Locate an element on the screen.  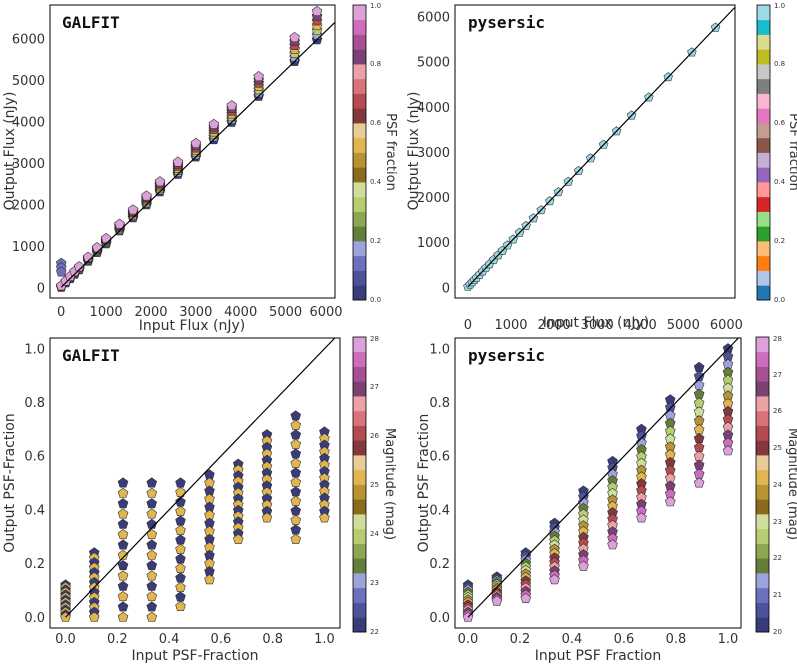
colorbar-tick: 1.0 is located at coordinates (779, 6).